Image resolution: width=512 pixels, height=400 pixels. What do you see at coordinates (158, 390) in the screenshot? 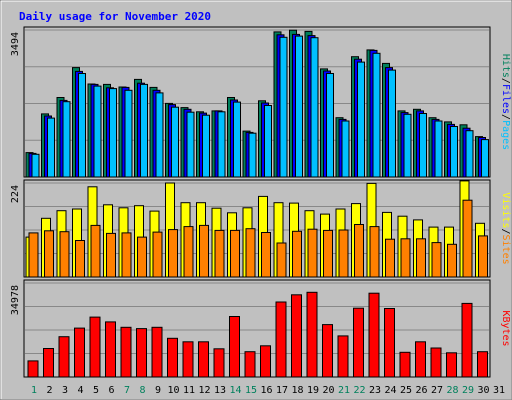
I see `x-tick-label-day-9: 9` at bounding box center [158, 390].